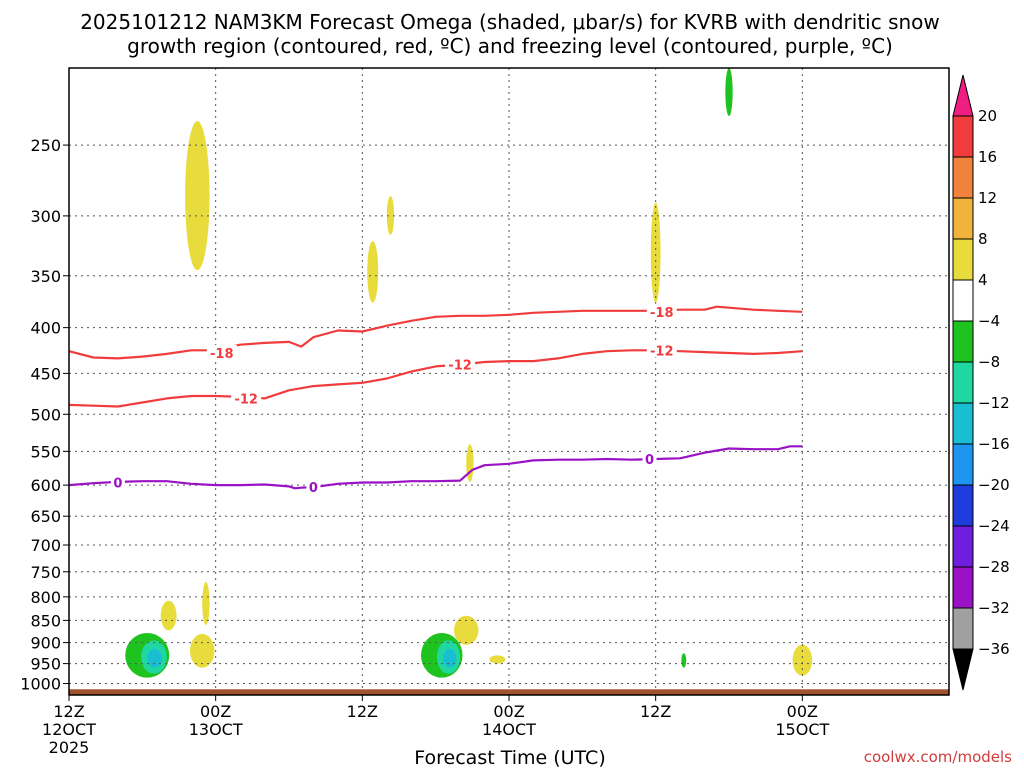  What do you see at coordinates (987, 198) in the screenshot?
I see `colorbar-label-3: 12` at bounding box center [987, 198].